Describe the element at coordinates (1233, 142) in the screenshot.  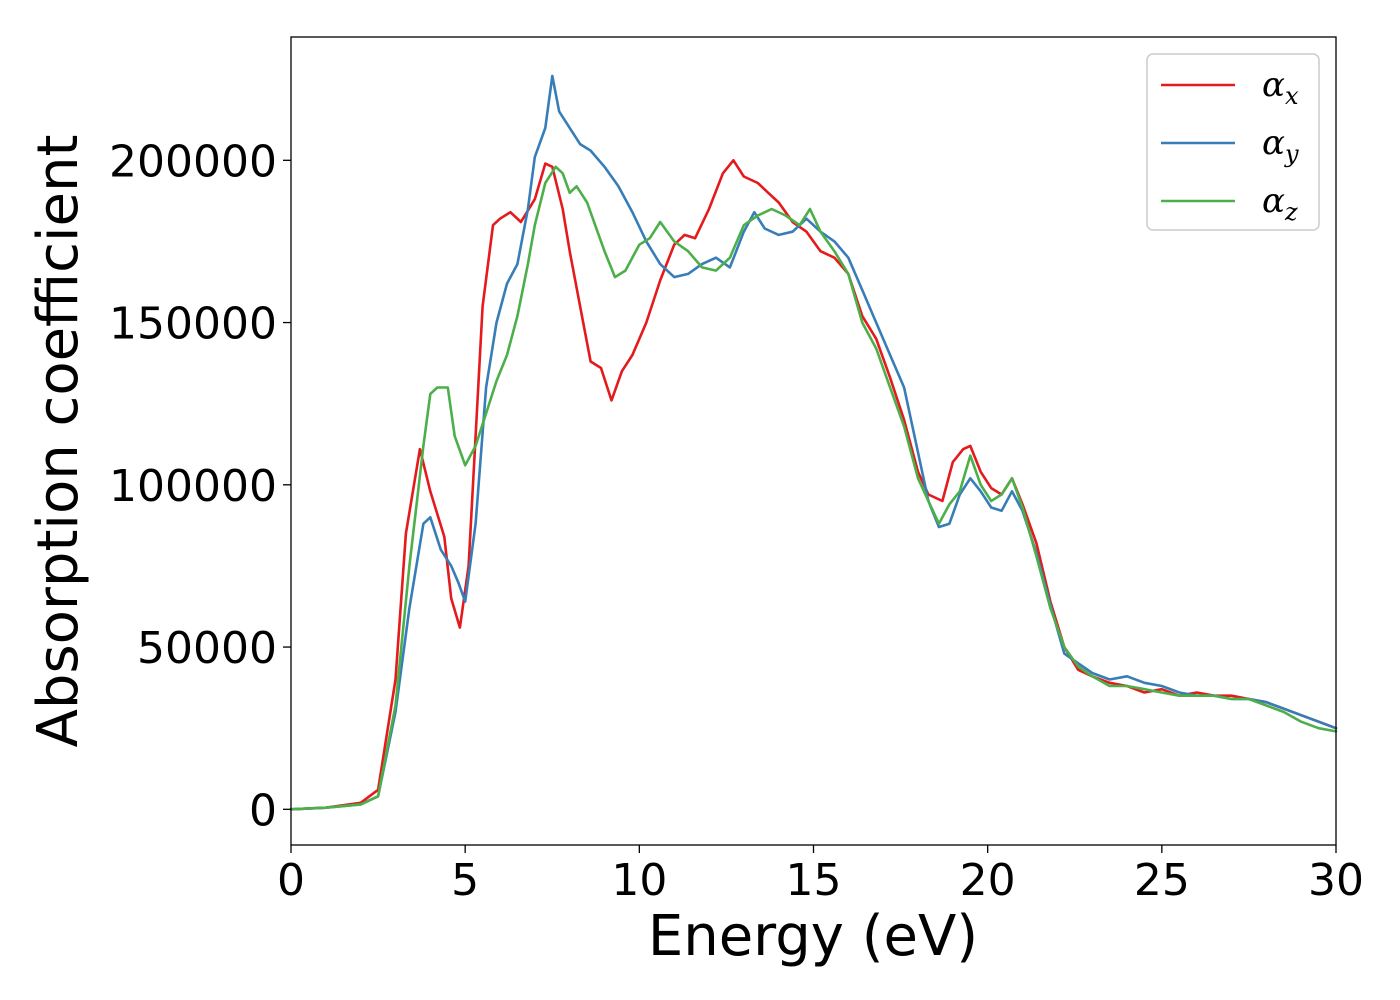
I see `legend: αx αy αz` at that location.